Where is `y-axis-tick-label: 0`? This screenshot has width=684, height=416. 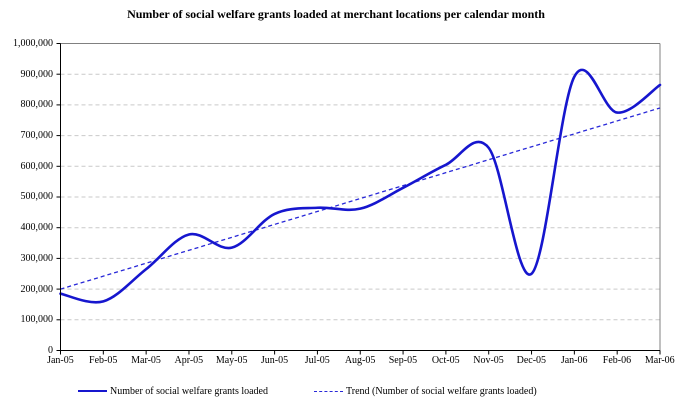
y-axis-tick-label: 0 is located at coordinates (50, 350).